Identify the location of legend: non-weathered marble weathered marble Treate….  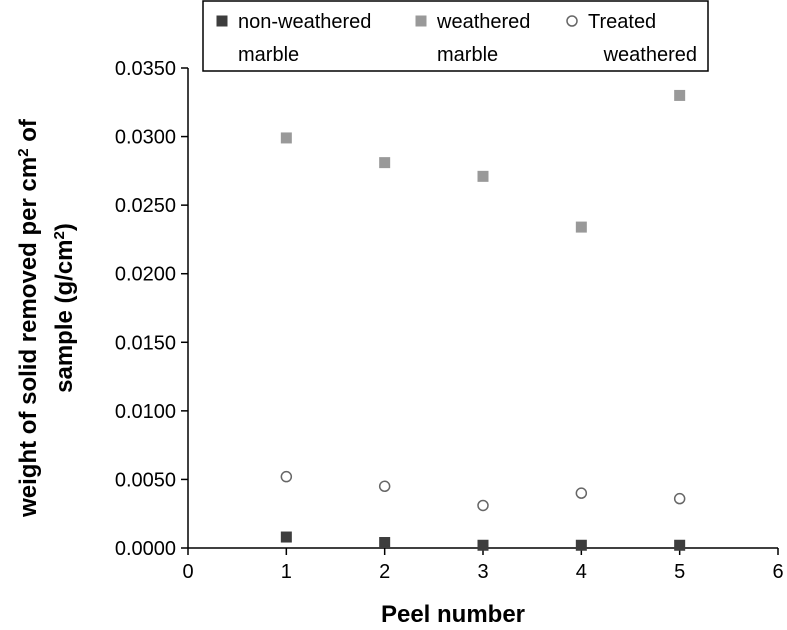
(455, 36).